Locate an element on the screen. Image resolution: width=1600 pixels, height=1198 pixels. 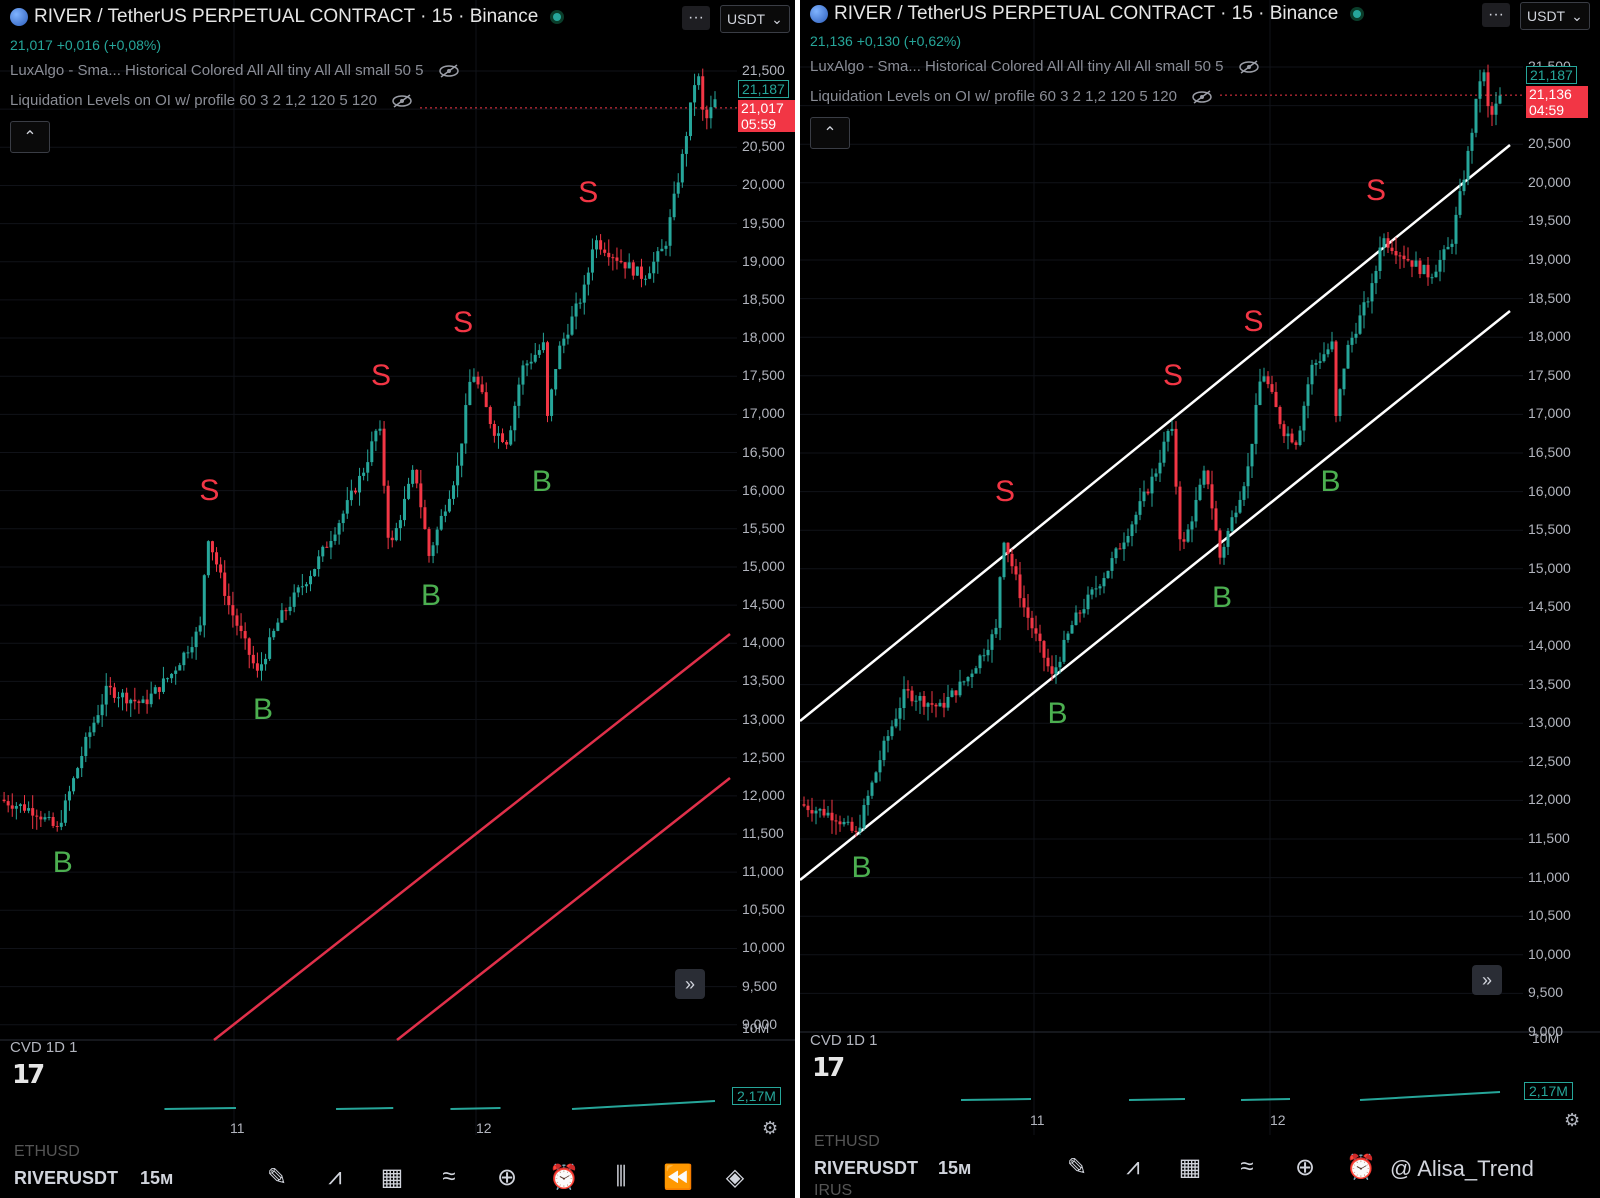
price-tick-label: 20,000 is located at coordinates (763, 184).